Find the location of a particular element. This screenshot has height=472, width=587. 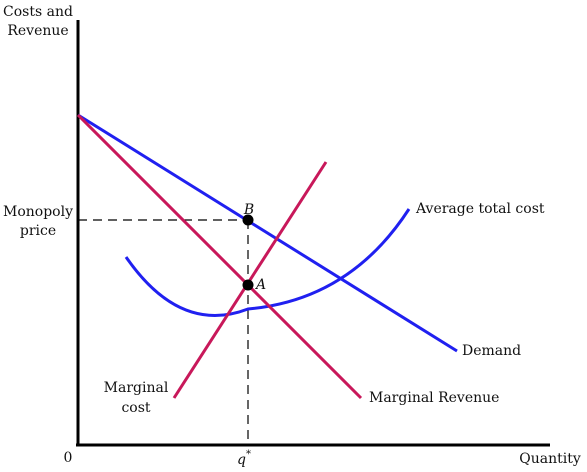

demand-label: Demand is located at coordinates (491, 351).